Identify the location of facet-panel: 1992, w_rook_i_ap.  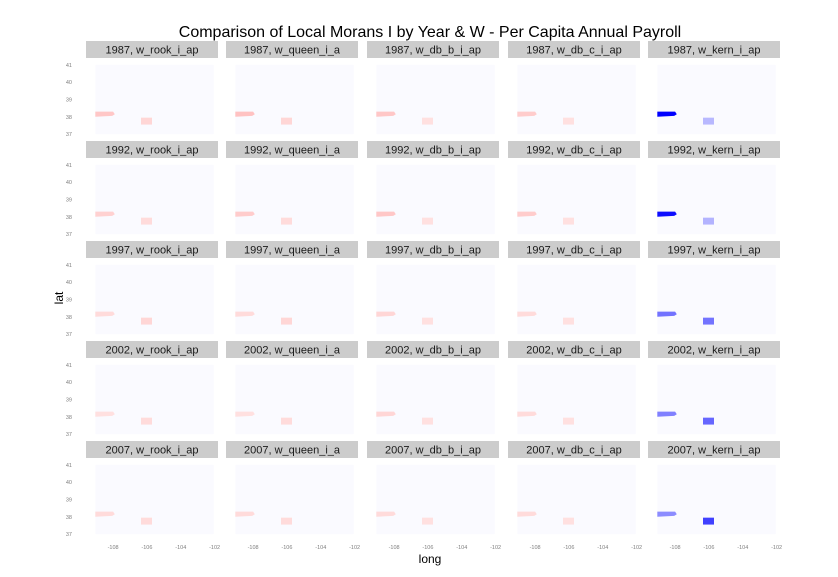
(152, 188).